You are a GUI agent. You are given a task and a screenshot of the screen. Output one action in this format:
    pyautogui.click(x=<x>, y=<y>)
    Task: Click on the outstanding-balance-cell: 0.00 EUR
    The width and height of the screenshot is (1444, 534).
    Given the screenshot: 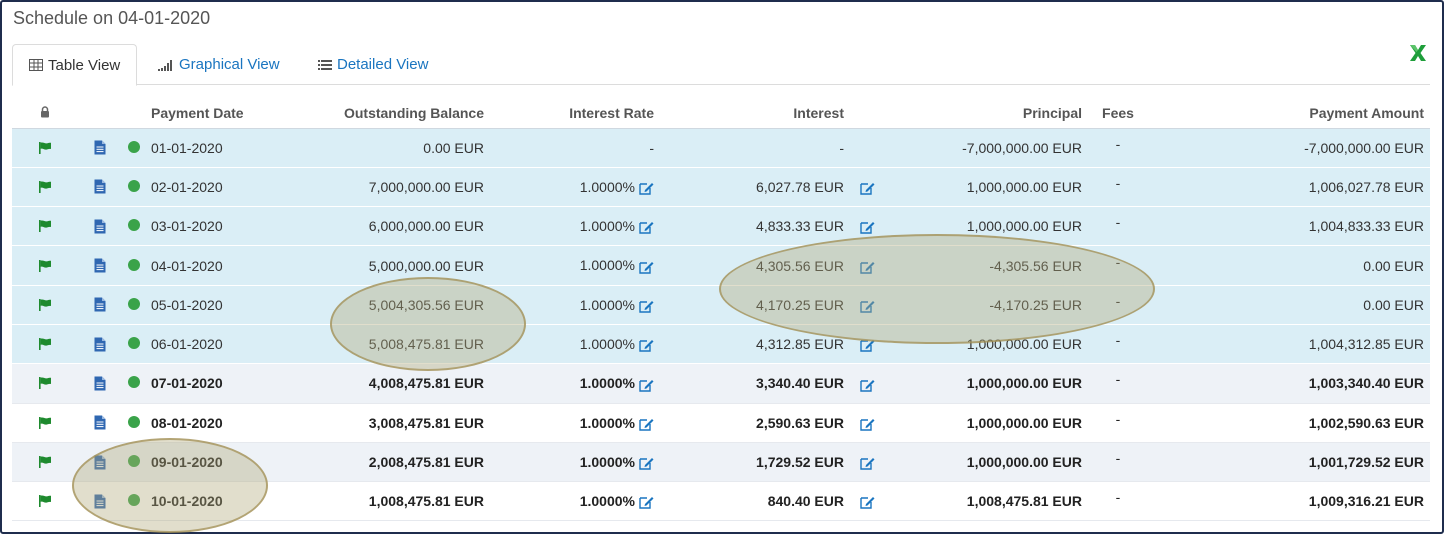 What is the action you would take?
    pyautogui.click(x=387, y=148)
    